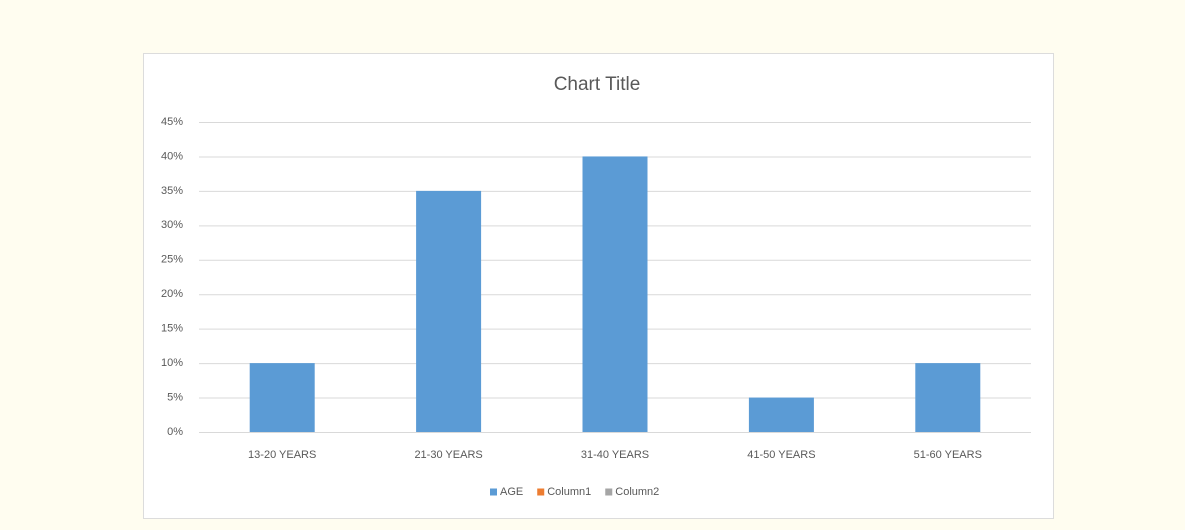 This screenshot has height=530, width=1185. I want to click on y-tick-label: 35%, so click(172, 191).